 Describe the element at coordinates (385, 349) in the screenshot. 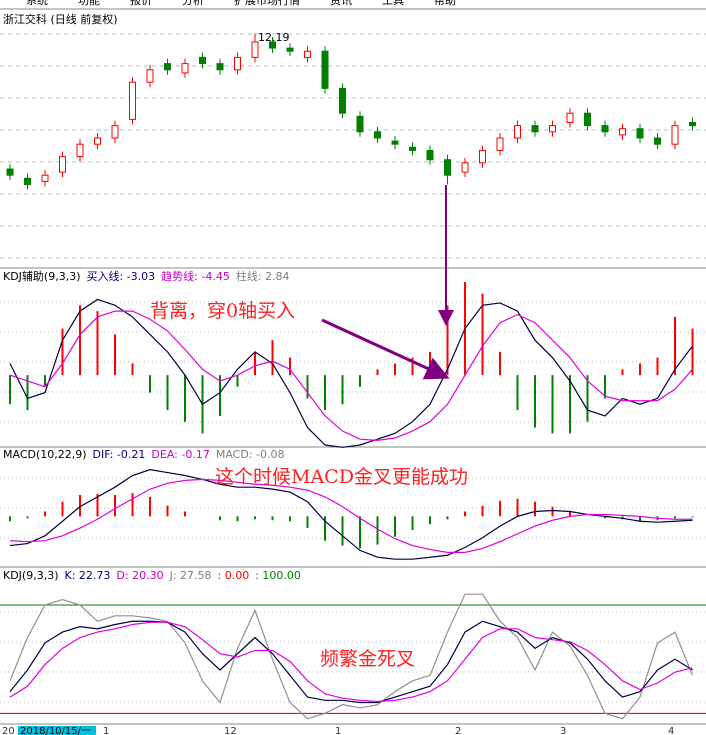

I see `arrow` at that location.